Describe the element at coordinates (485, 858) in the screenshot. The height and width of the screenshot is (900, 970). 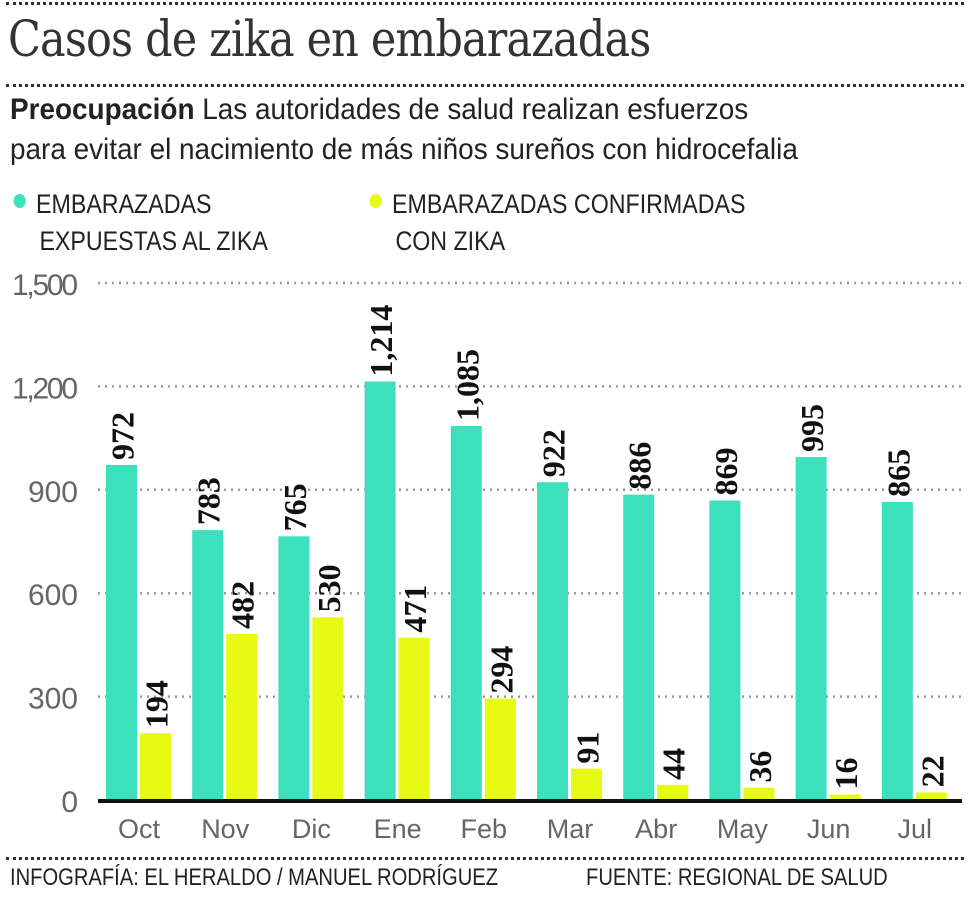
I see `footer-divider` at that location.